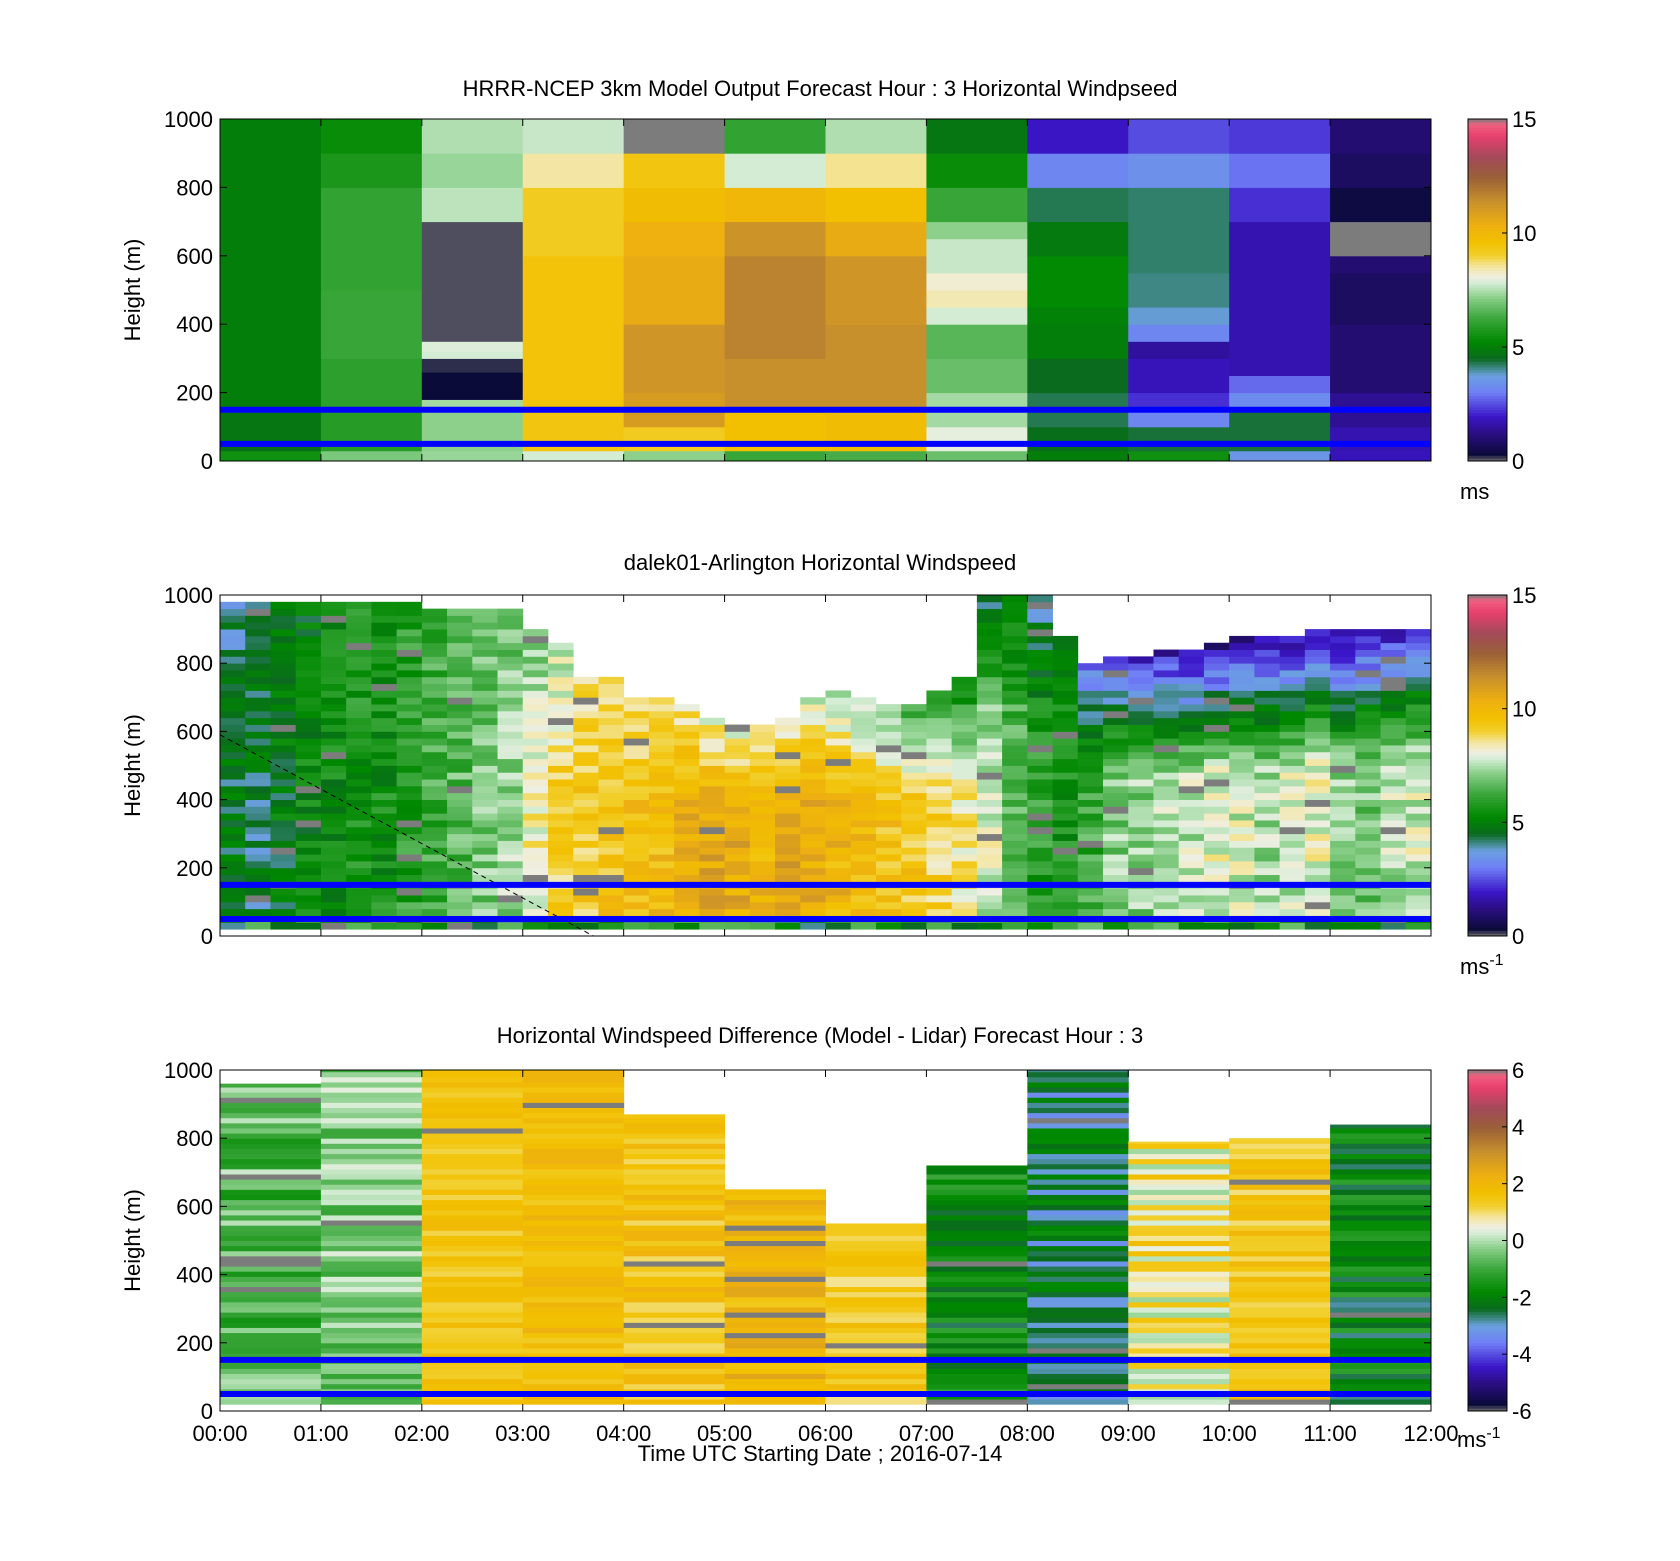 This screenshot has height=1561, width=1680. Describe the element at coordinates (825, 1376) in the screenshot. I see `reference-lines` at that location.